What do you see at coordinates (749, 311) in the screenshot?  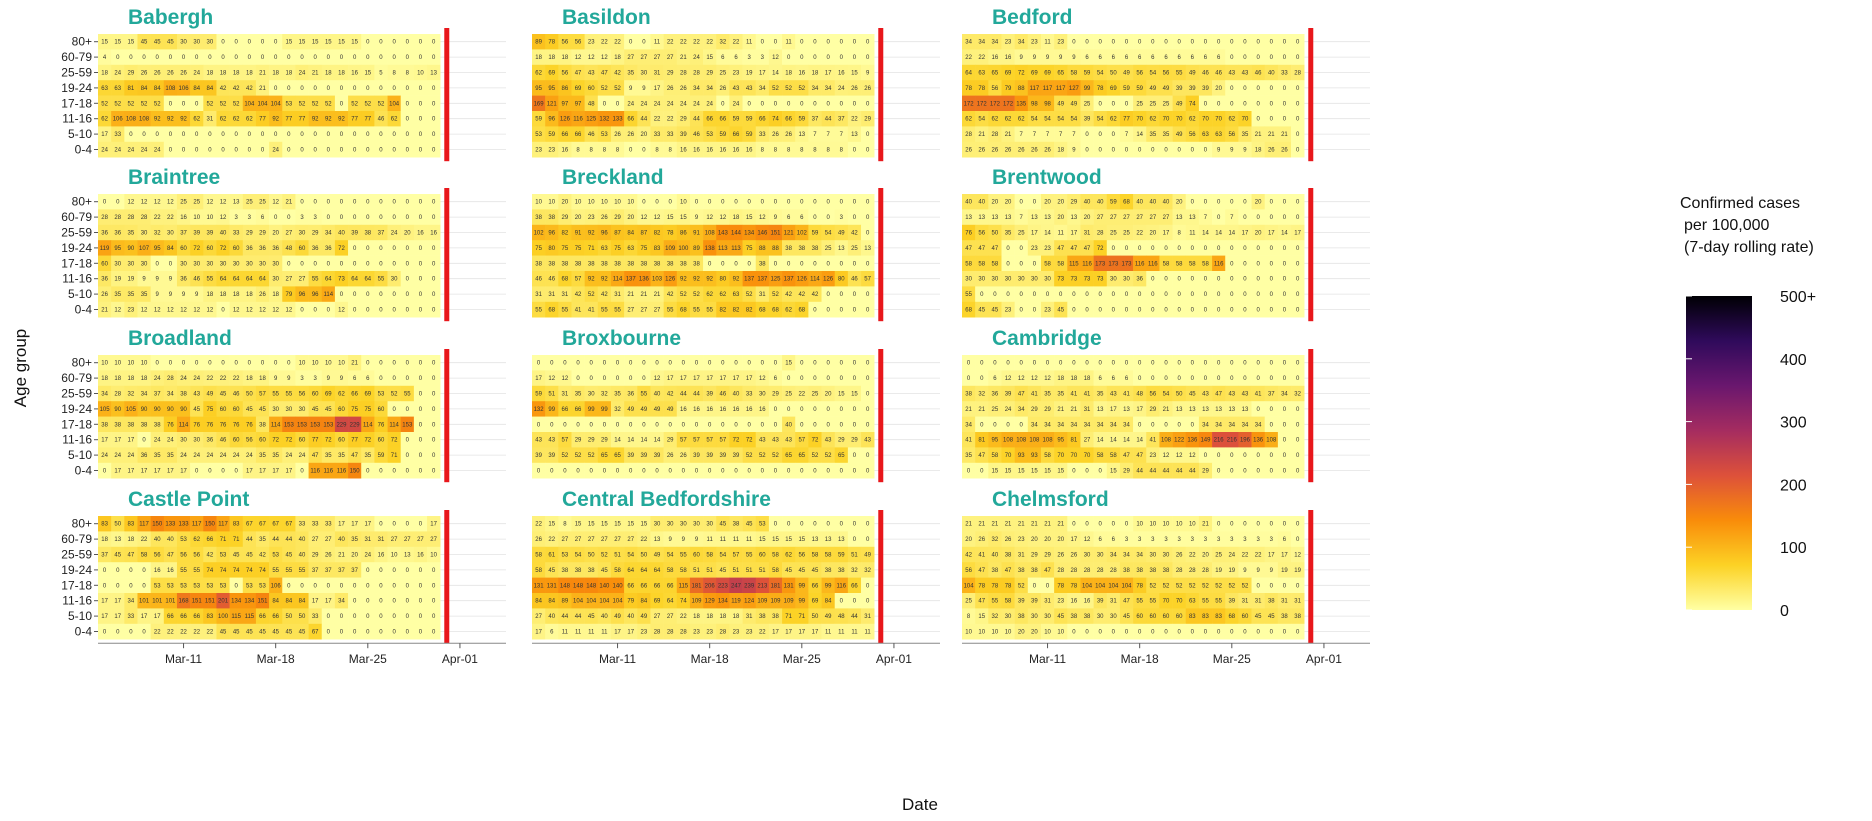 I see `cell-value-label: 82` at bounding box center [749, 311].